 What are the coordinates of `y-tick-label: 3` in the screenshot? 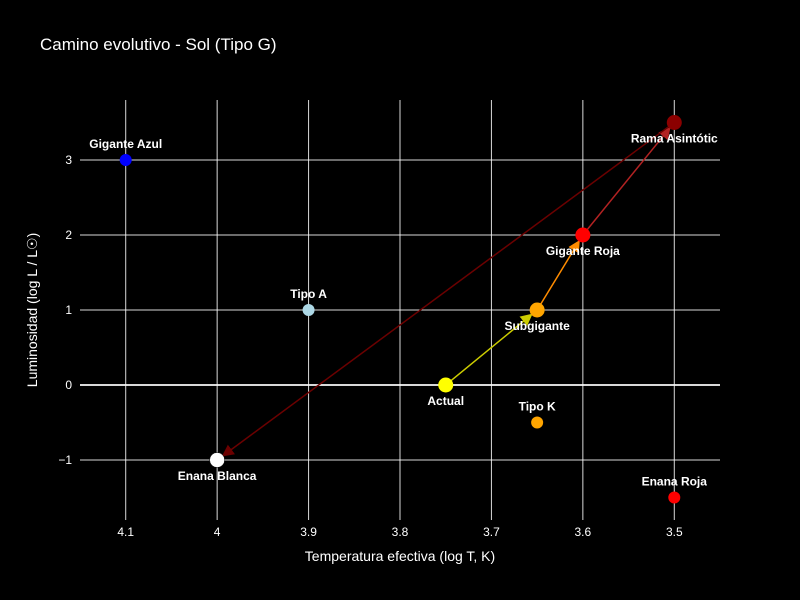 It's located at (68, 160).